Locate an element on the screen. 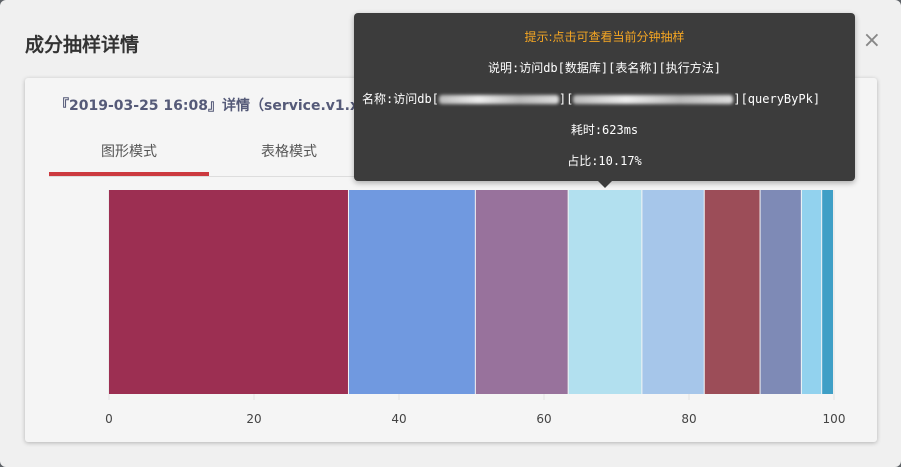 Image resolution: width=901 pixels, height=467 pixels. tooltip-name-method: ][queryByPk] is located at coordinates (777, 99).